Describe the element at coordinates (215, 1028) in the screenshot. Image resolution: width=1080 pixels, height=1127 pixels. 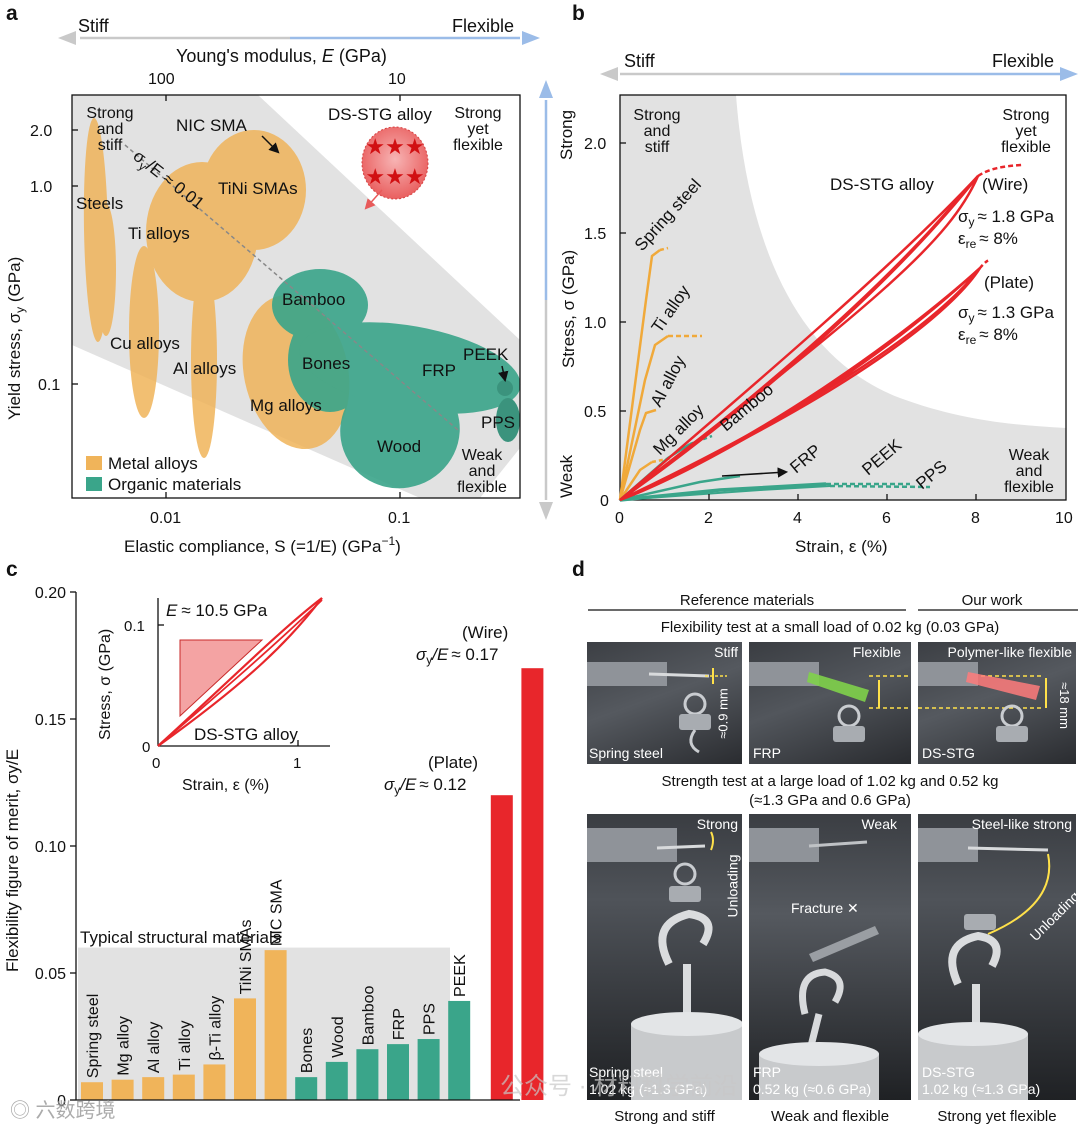
I see `bar-label--ti-alloy: β-Ti alloy` at that location.